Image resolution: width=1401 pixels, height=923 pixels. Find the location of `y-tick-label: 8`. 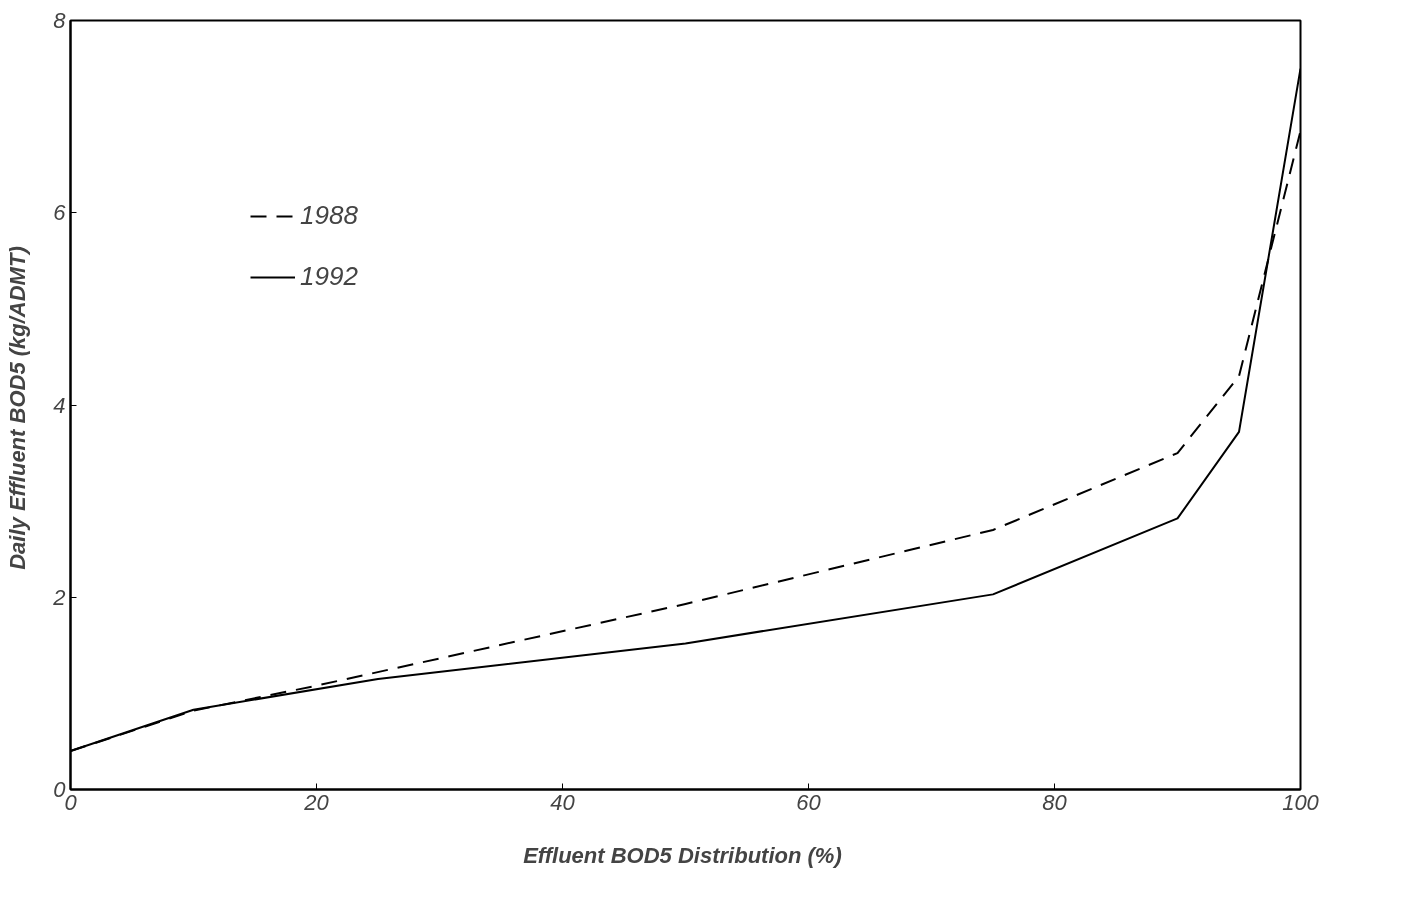

y-tick-label: 8 is located at coordinates (60, 20).